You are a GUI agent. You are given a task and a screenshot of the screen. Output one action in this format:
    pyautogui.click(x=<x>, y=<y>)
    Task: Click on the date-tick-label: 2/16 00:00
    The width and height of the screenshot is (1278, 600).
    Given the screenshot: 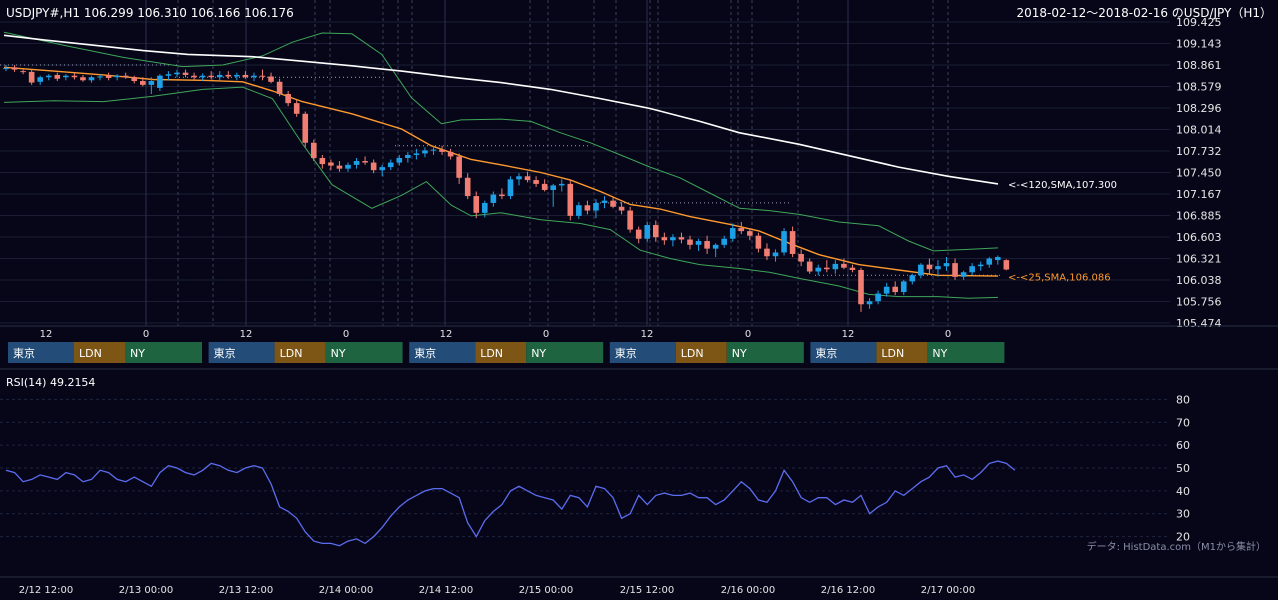 What is the action you would take?
    pyautogui.click(x=748, y=590)
    